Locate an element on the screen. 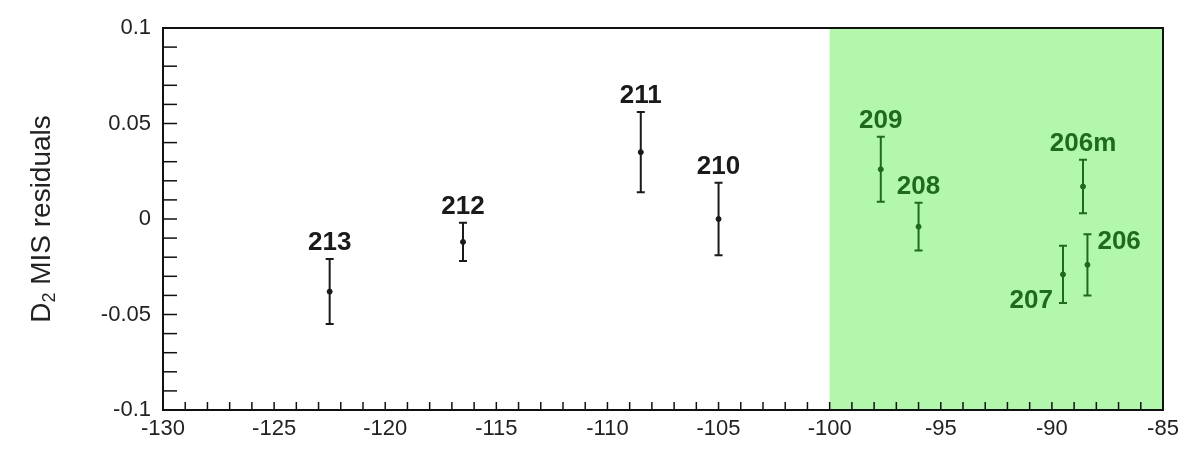 This screenshot has height=453, width=1190. x-tick-label: -125 is located at coordinates (274, 428).